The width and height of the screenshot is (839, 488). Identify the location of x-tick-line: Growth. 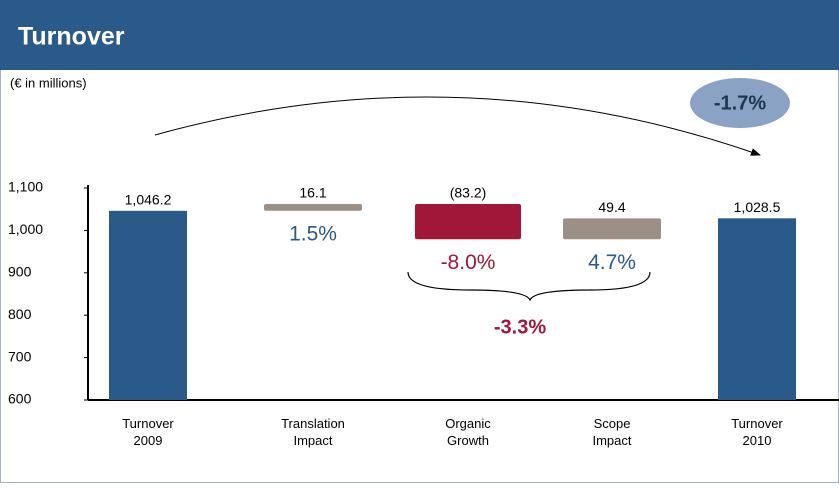
(468, 440).